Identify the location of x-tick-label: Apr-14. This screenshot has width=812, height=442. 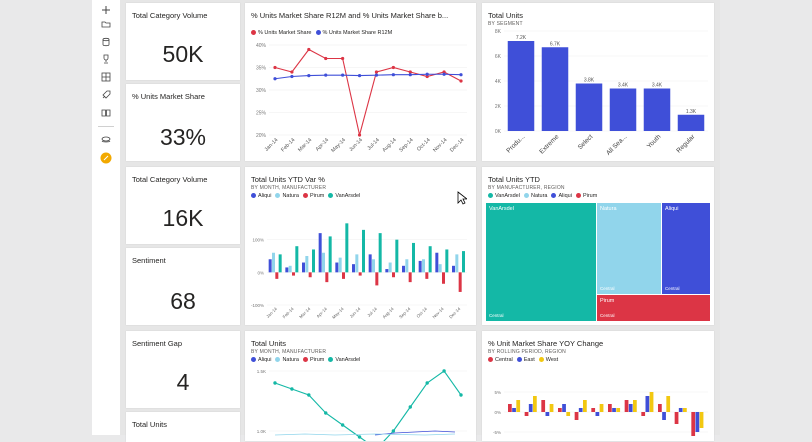
(323, 145).